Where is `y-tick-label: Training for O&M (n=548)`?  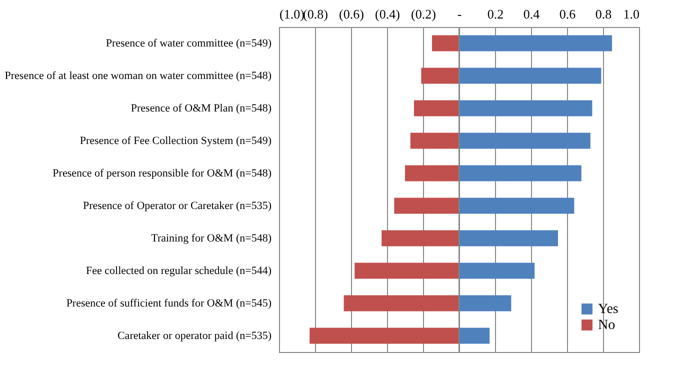 y-tick-label: Training for O&M (n=548) is located at coordinates (211, 238).